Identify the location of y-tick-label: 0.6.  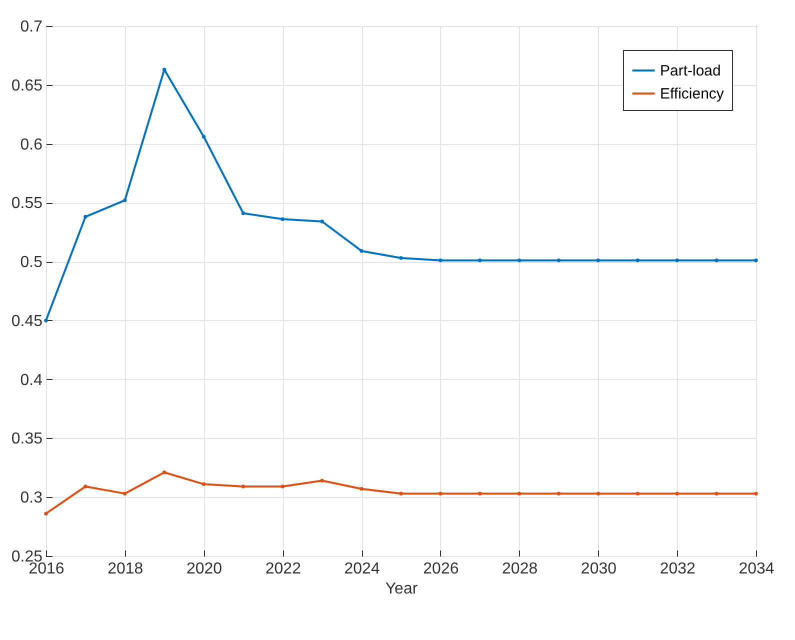
(31, 145).